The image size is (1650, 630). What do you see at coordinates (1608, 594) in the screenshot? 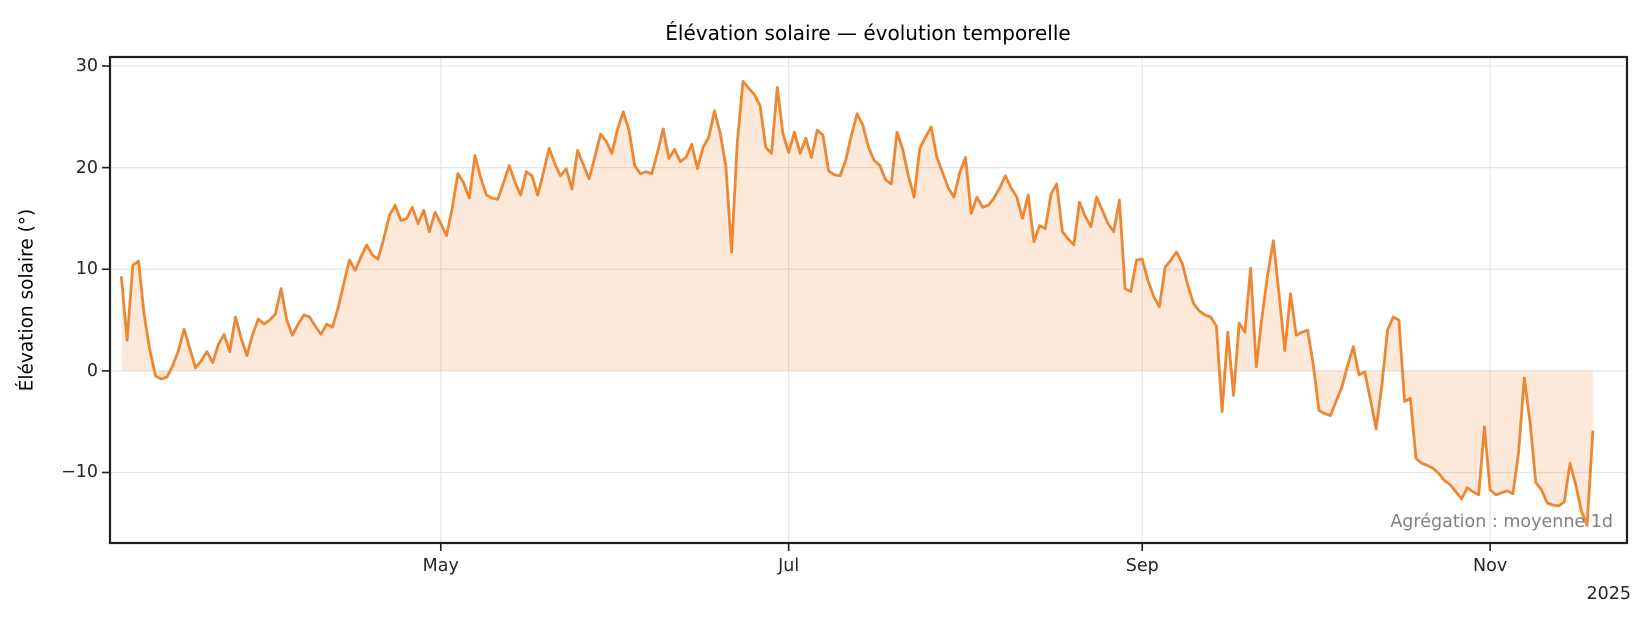
I see `year-label: 2025` at bounding box center [1608, 594].